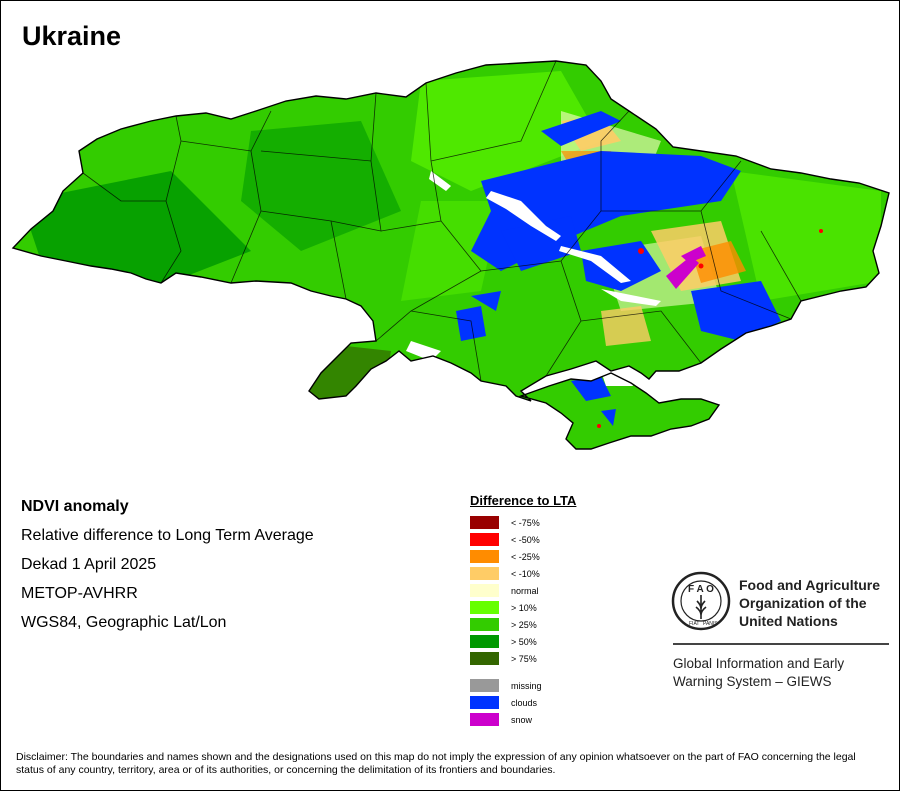  What do you see at coordinates (570, 641) in the screenshot?
I see `legend-class-item: > 50%` at bounding box center [570, 641].